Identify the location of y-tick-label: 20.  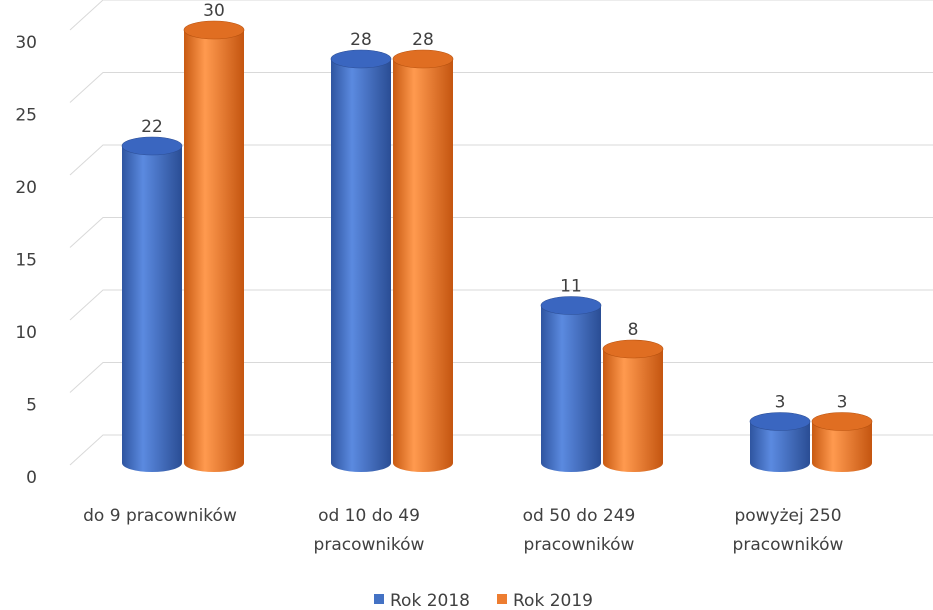
(26, 188).